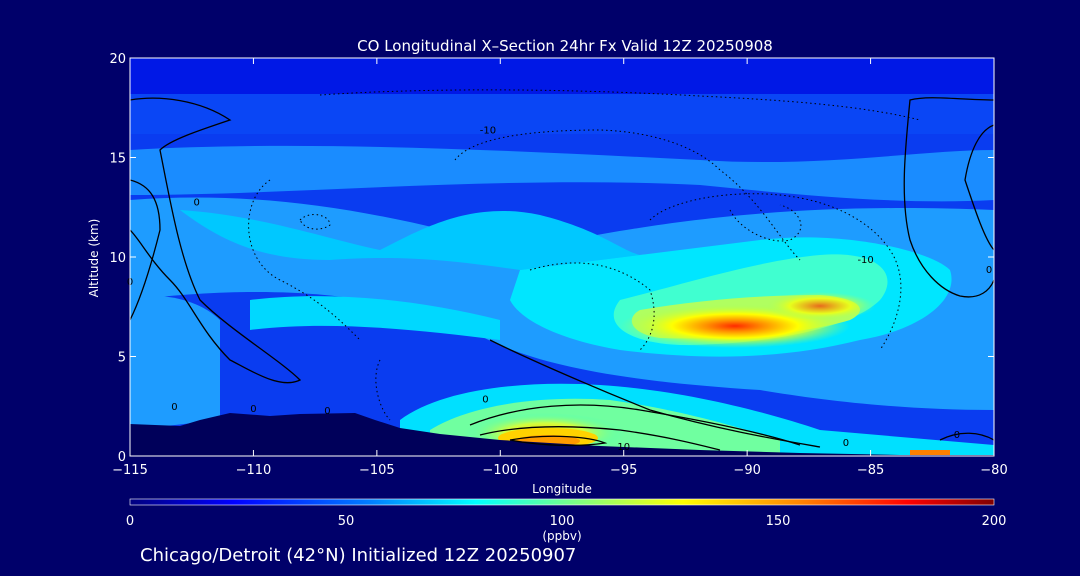 The width and height of the screenshot is (1080, 576). I want to click on x-tick-label: −85, so click(870, 470).